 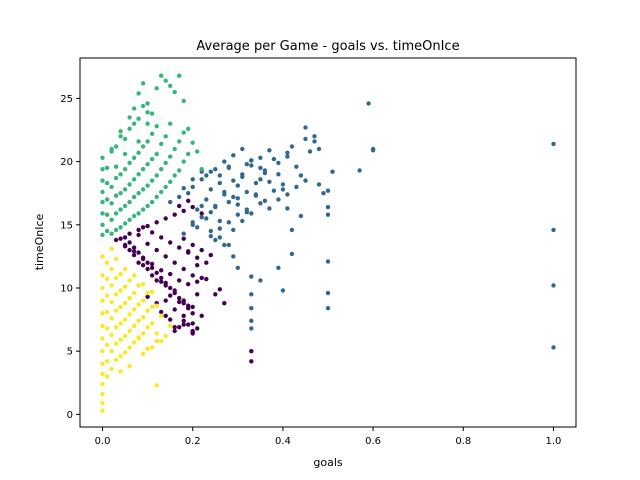 I want to click on x-tick-label: 0.2, so click(x=193, y=441).